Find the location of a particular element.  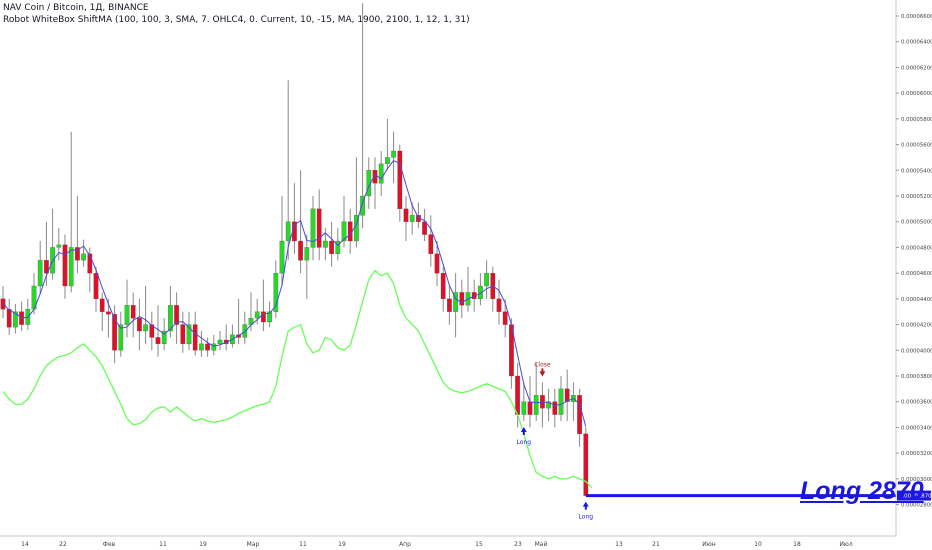

signal-label: Long is located at coordinates (586, 517).